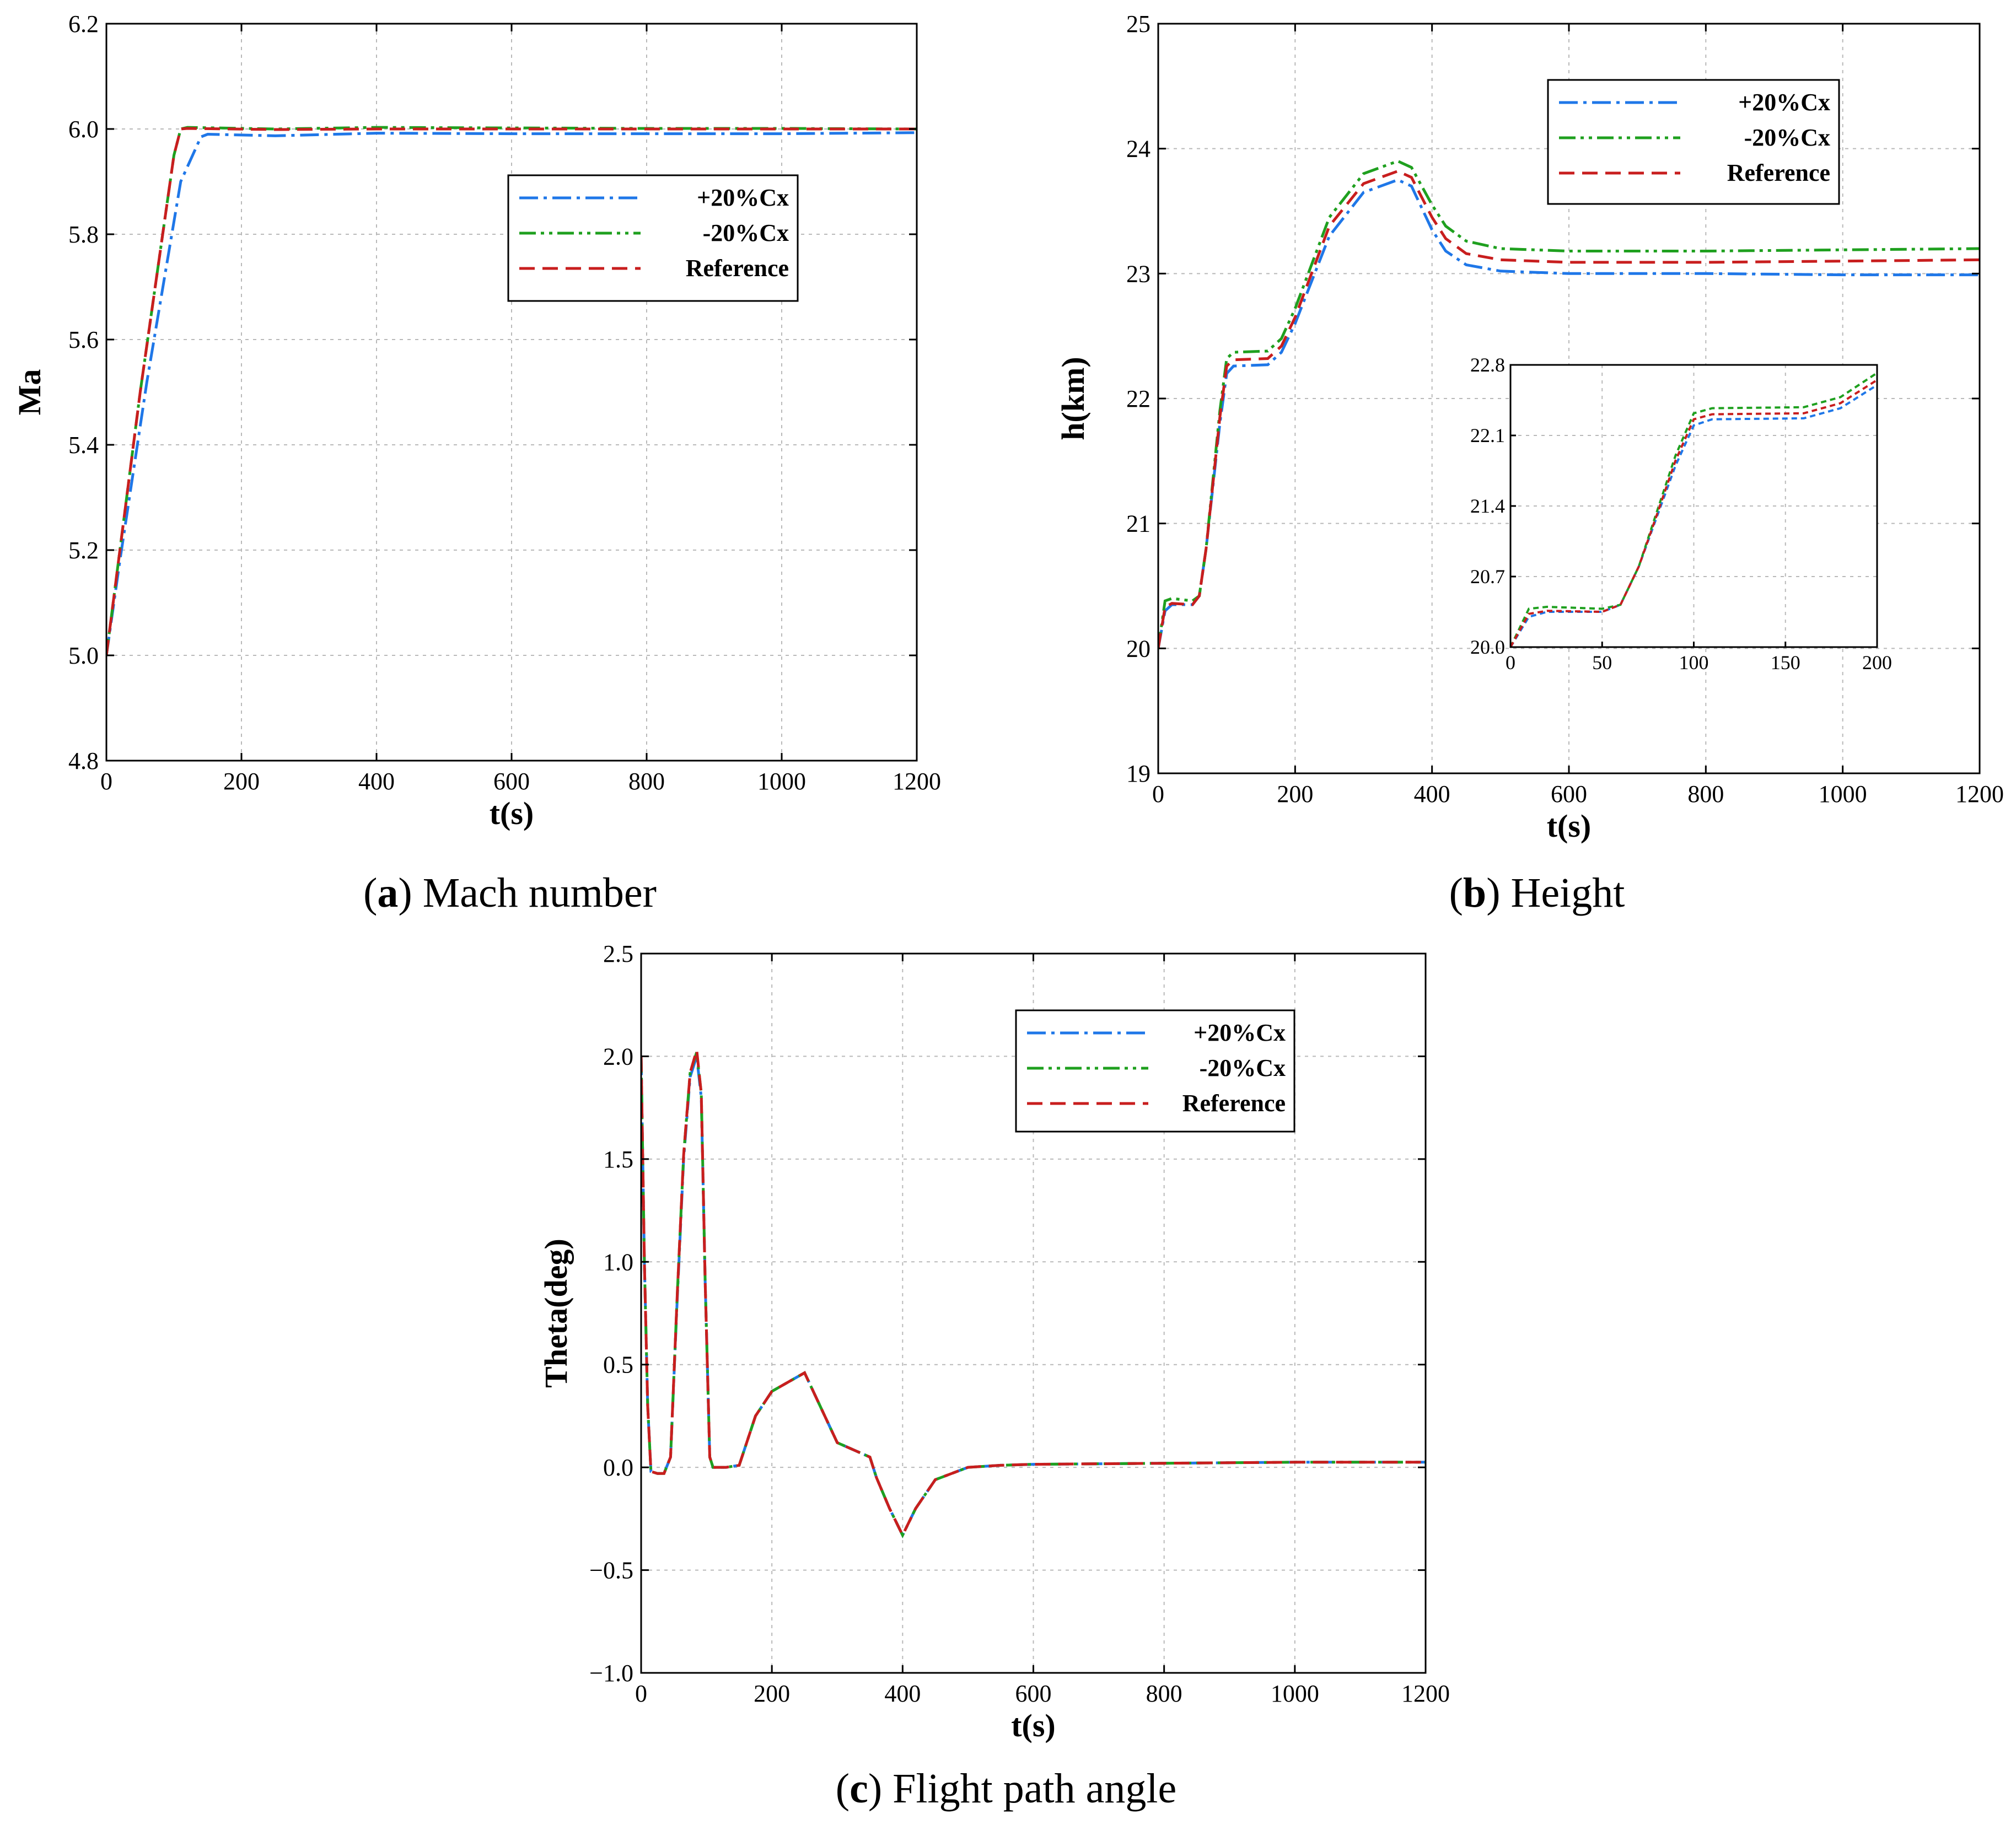 The height and width of the screenshot is (1825, 2016). What do you see at coordinates (1694, 663) in the screenshot?
I see `inset-x-tick-label: 100` at bounding box center [1694, 663].